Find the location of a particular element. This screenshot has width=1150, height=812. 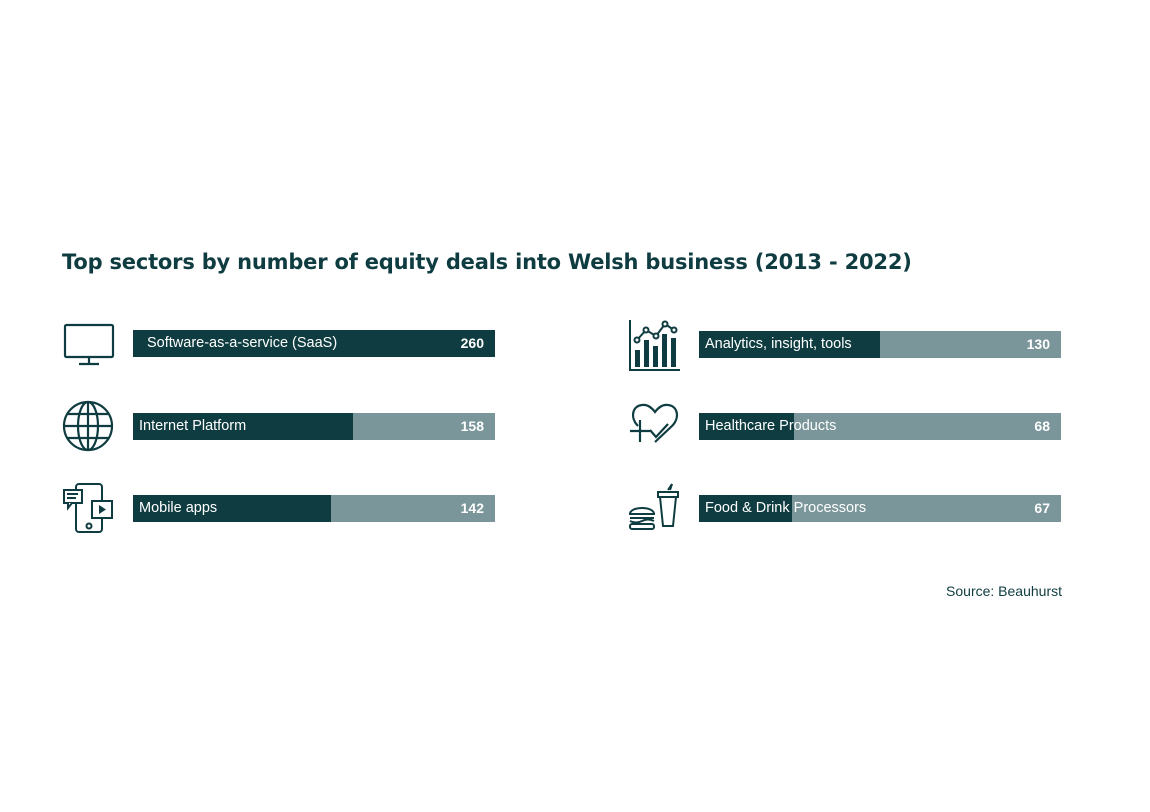

sector-item-healthcare: Healthcare Products 68 is located at coordinates (878, 430).